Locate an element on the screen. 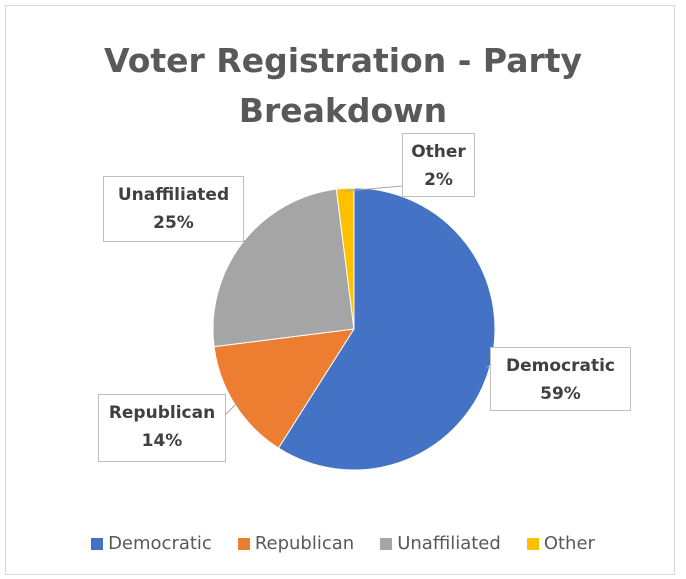  chart-title-line-2: Breakdown is located at coordinates (343, 110).